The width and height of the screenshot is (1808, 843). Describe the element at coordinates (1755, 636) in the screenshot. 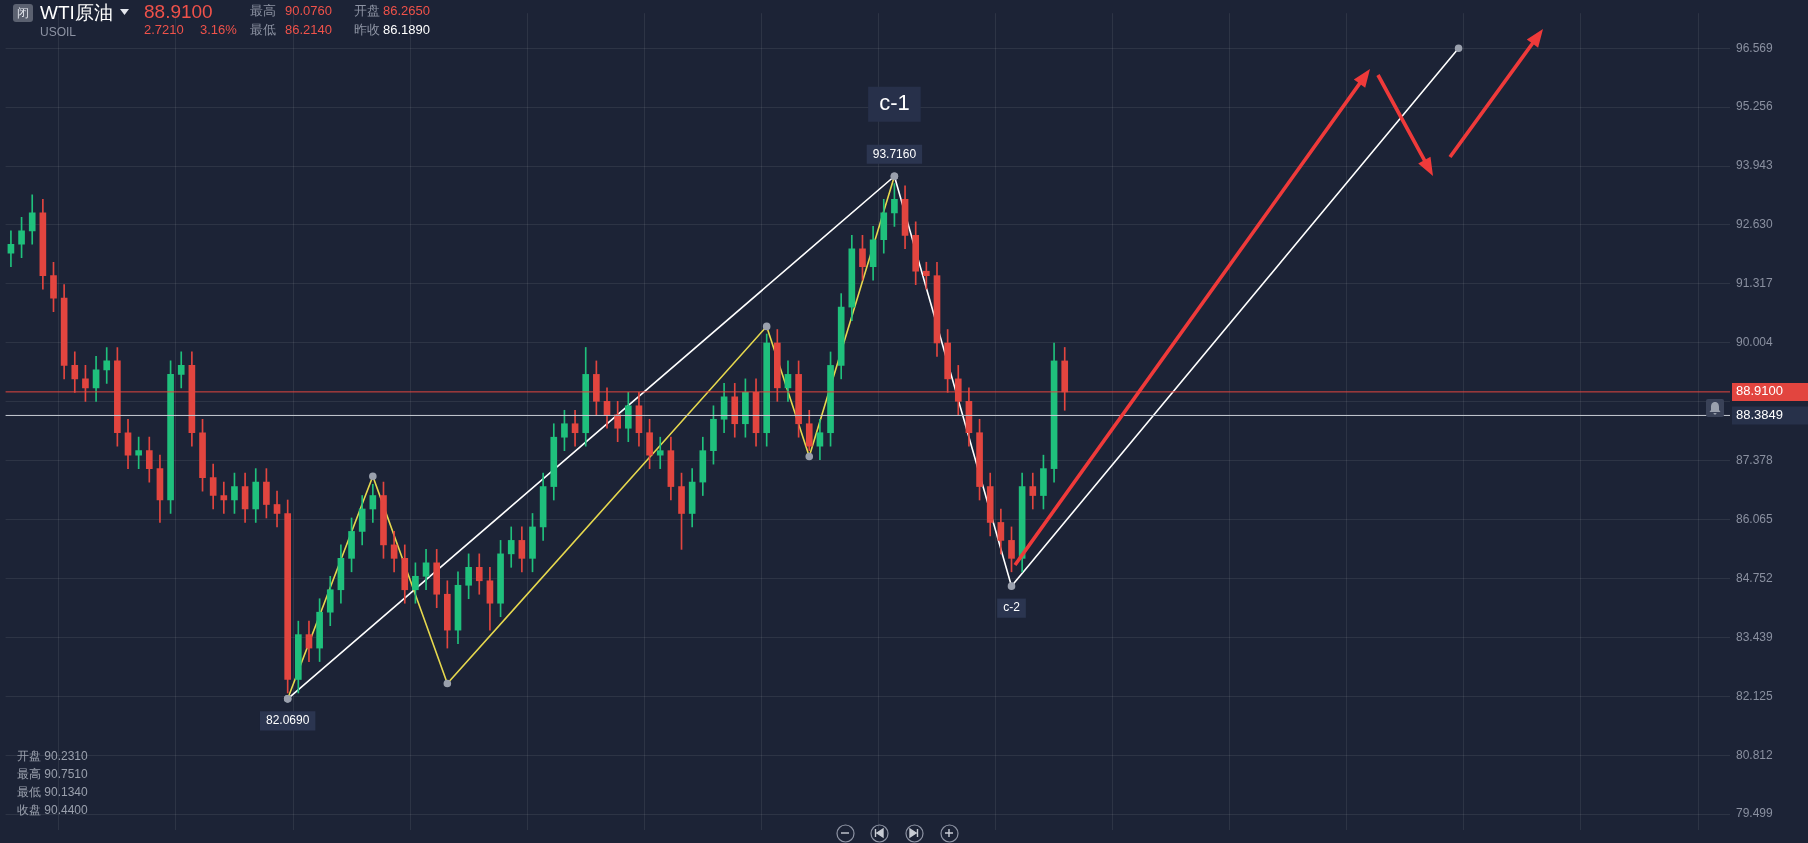

I see `y-tick-label: 83.439` at that location.